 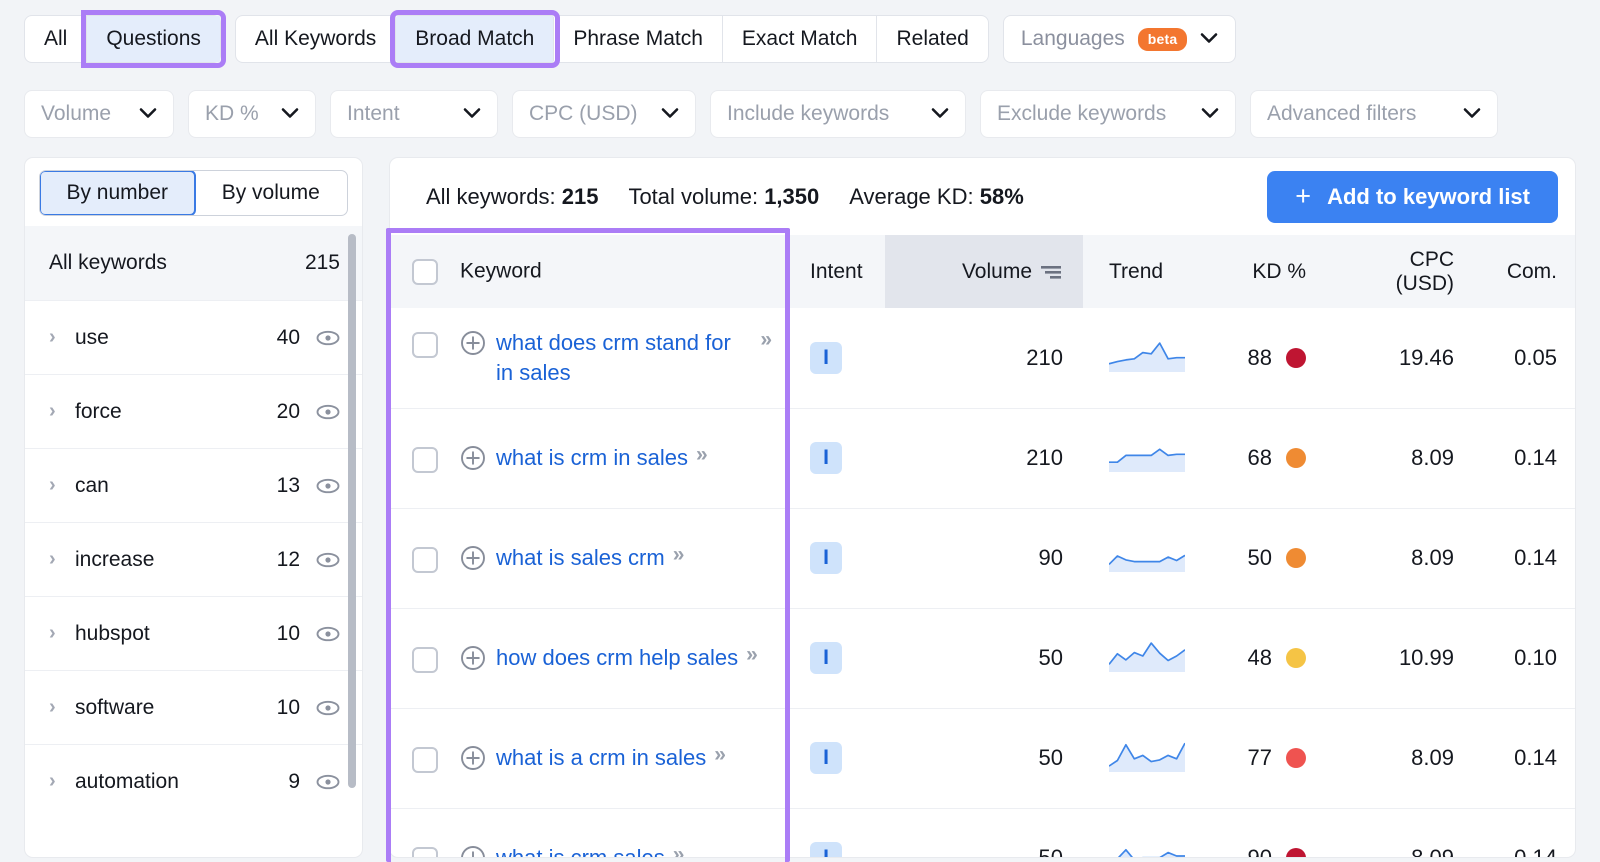 I want to click on sidebar-scrollbar, so click(x=352, y=511).